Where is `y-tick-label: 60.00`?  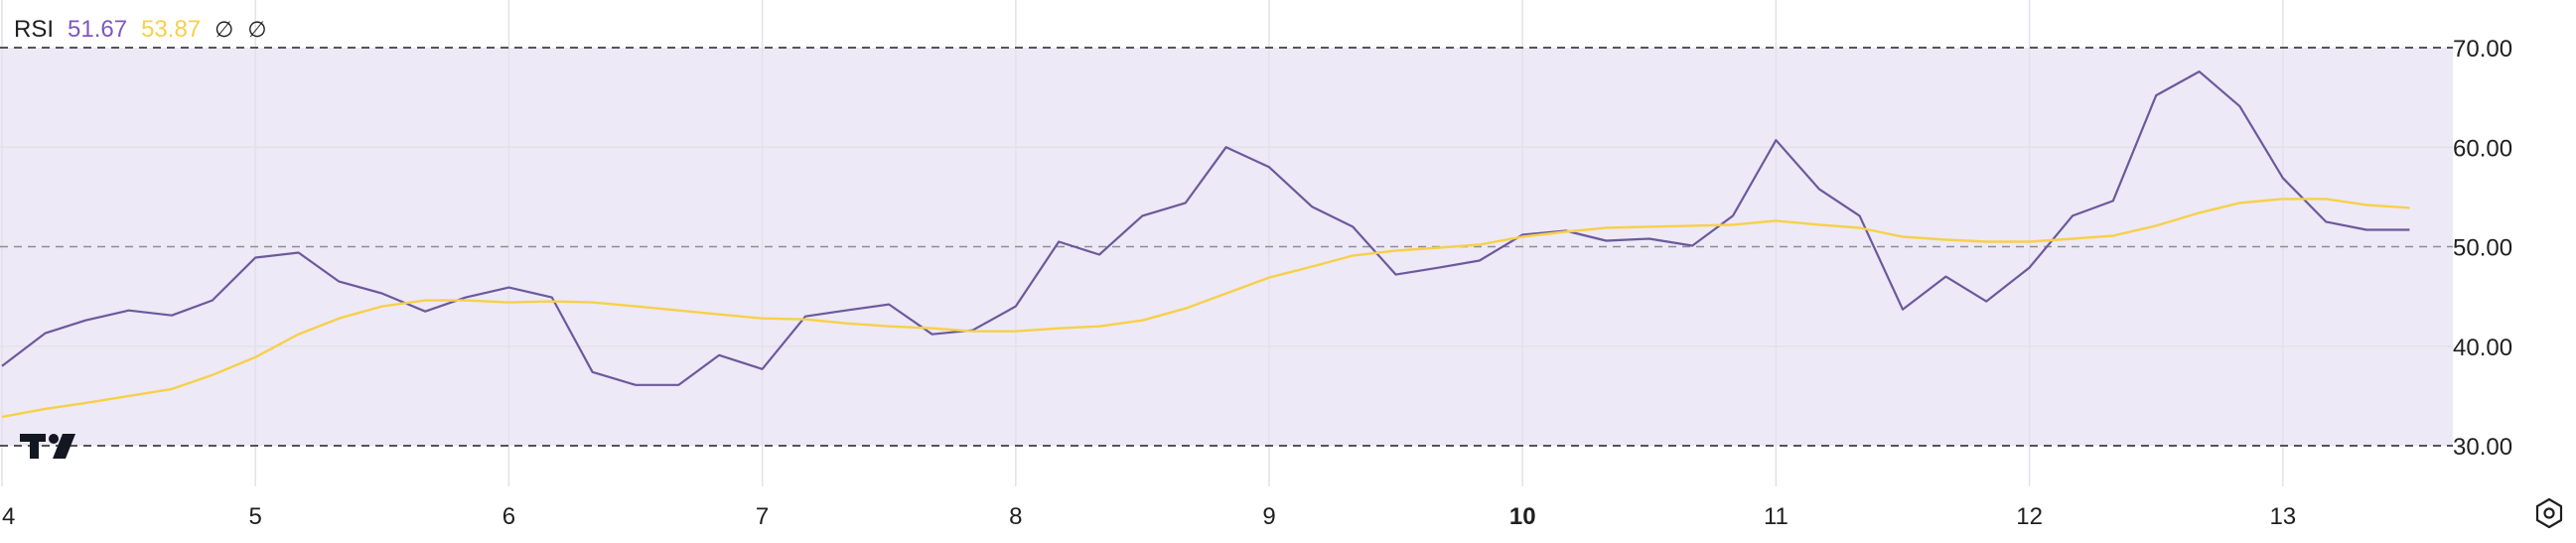
y-tick-label: 60.00 is located at coordinates (2482, 148).